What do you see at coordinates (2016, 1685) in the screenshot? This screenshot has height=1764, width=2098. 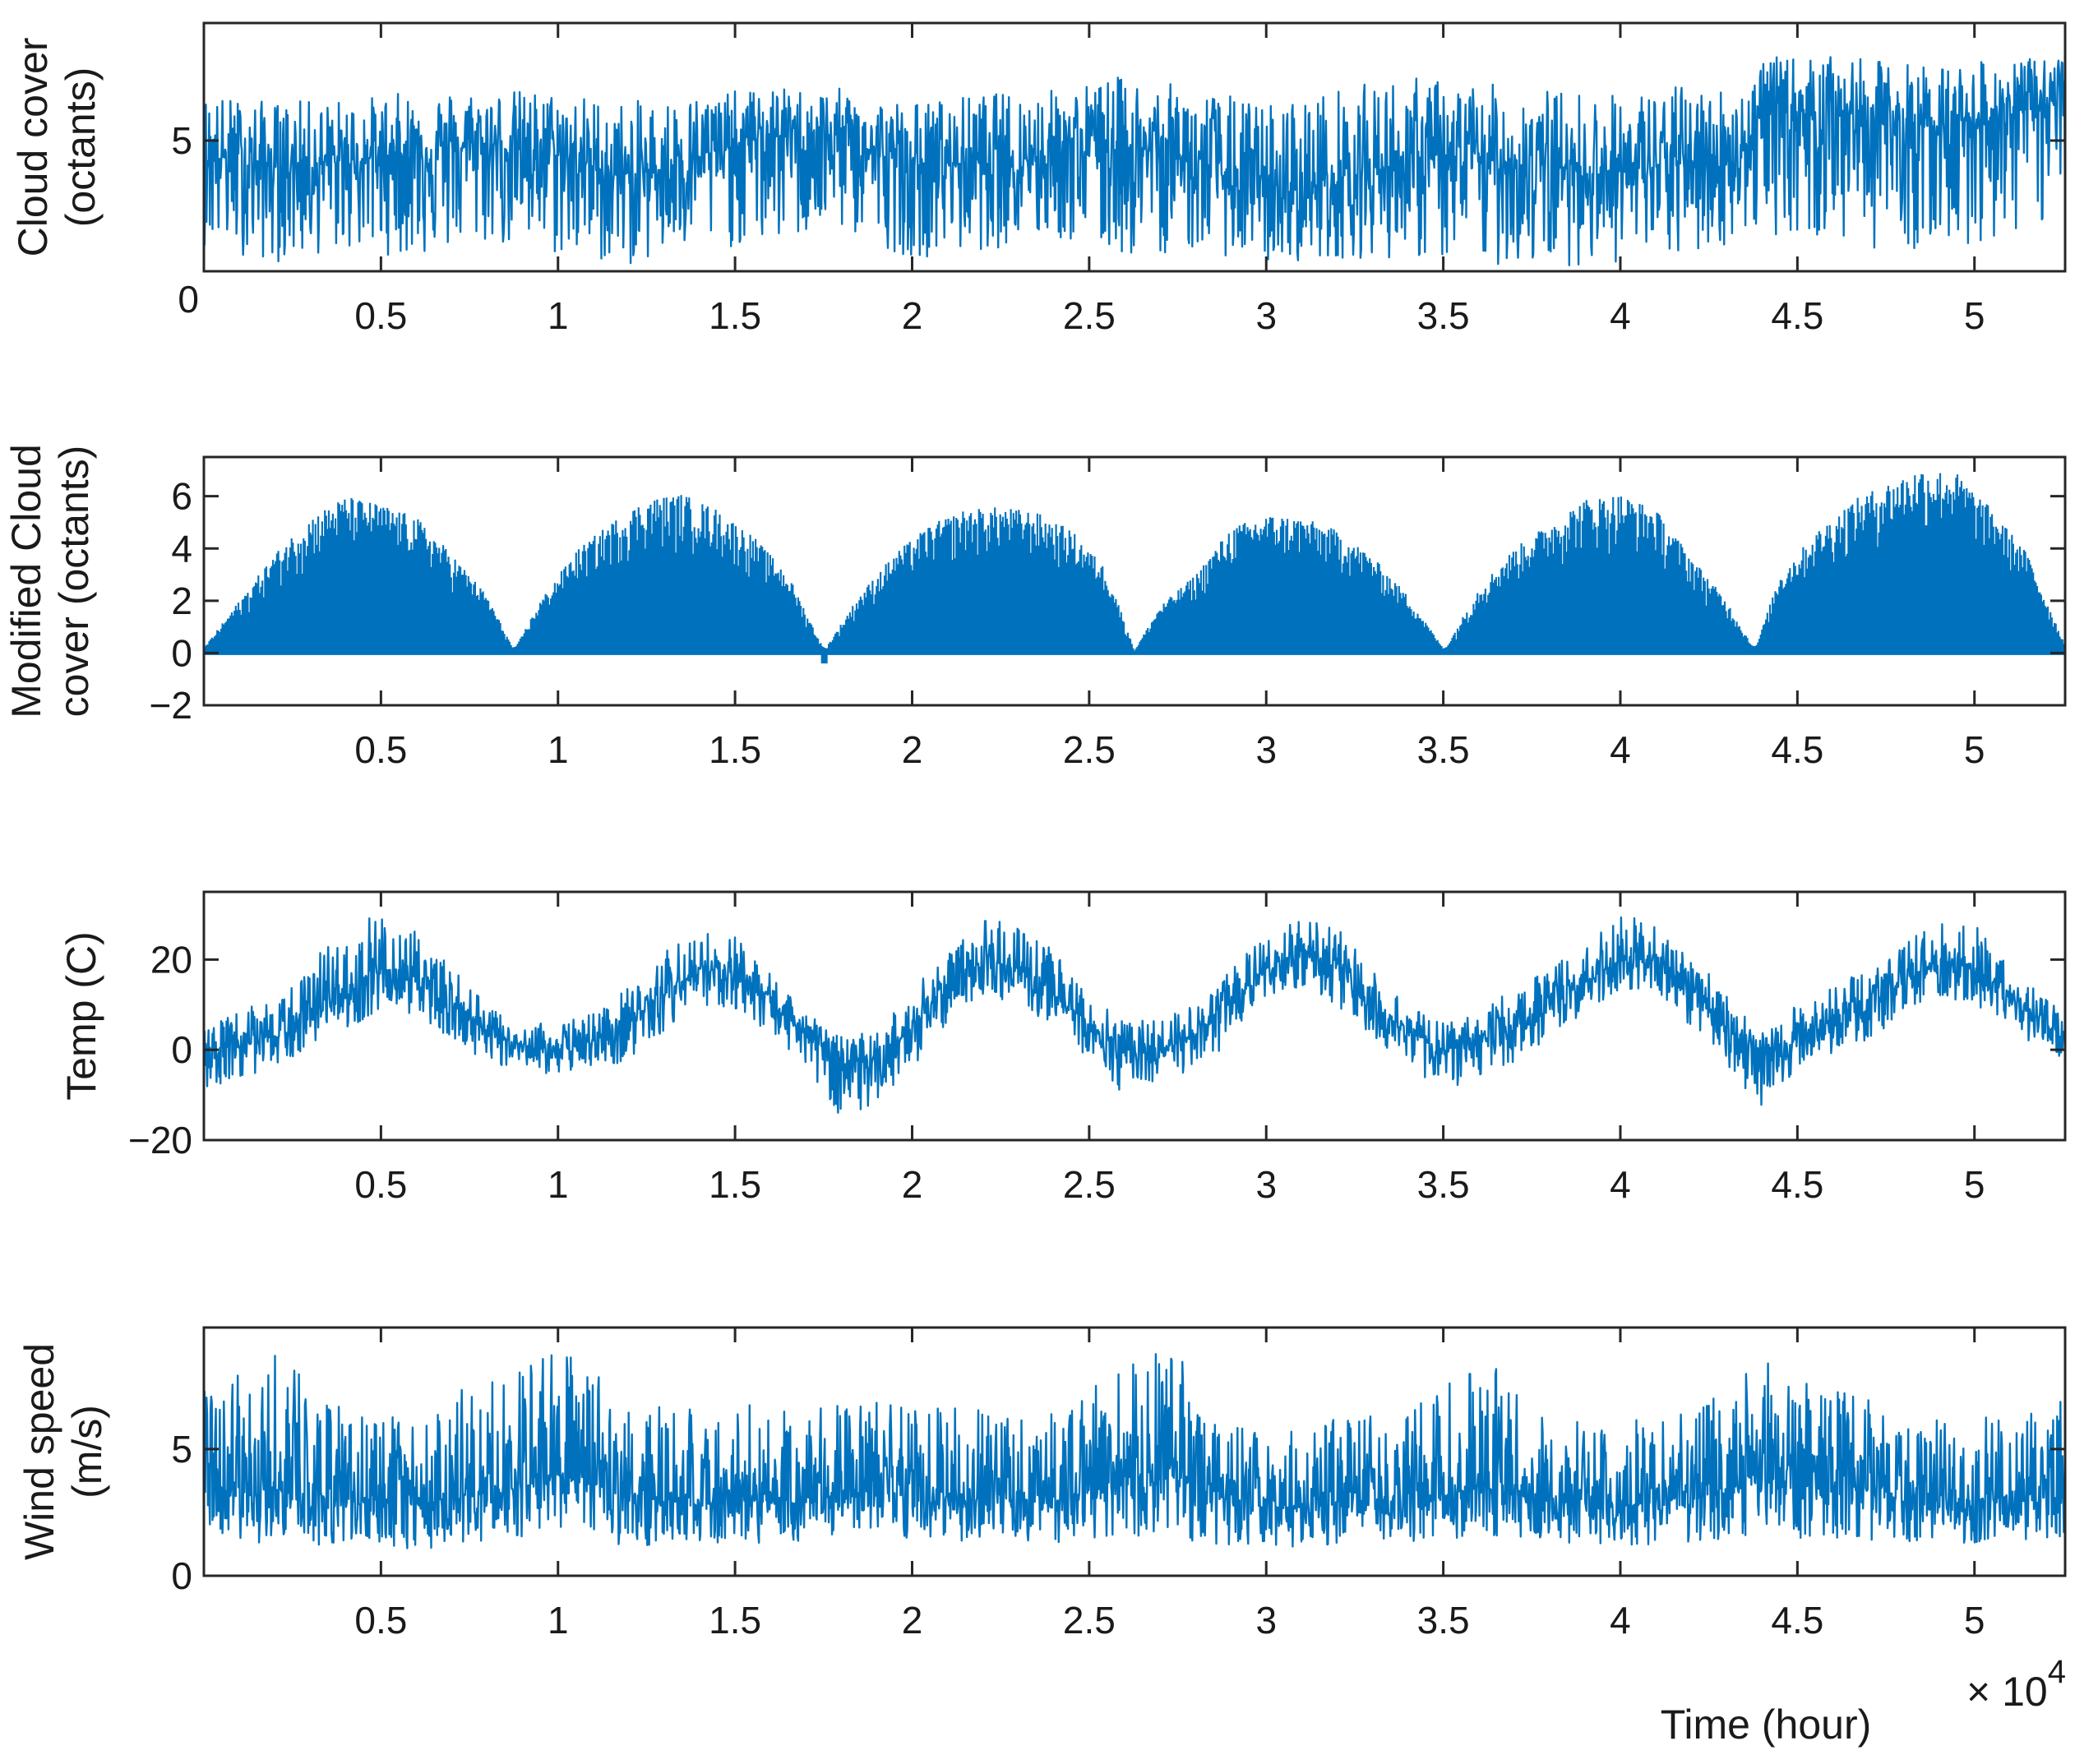 I see `x-axis-multiplier: × 10⁴` at bounding box center [2016, 1685].